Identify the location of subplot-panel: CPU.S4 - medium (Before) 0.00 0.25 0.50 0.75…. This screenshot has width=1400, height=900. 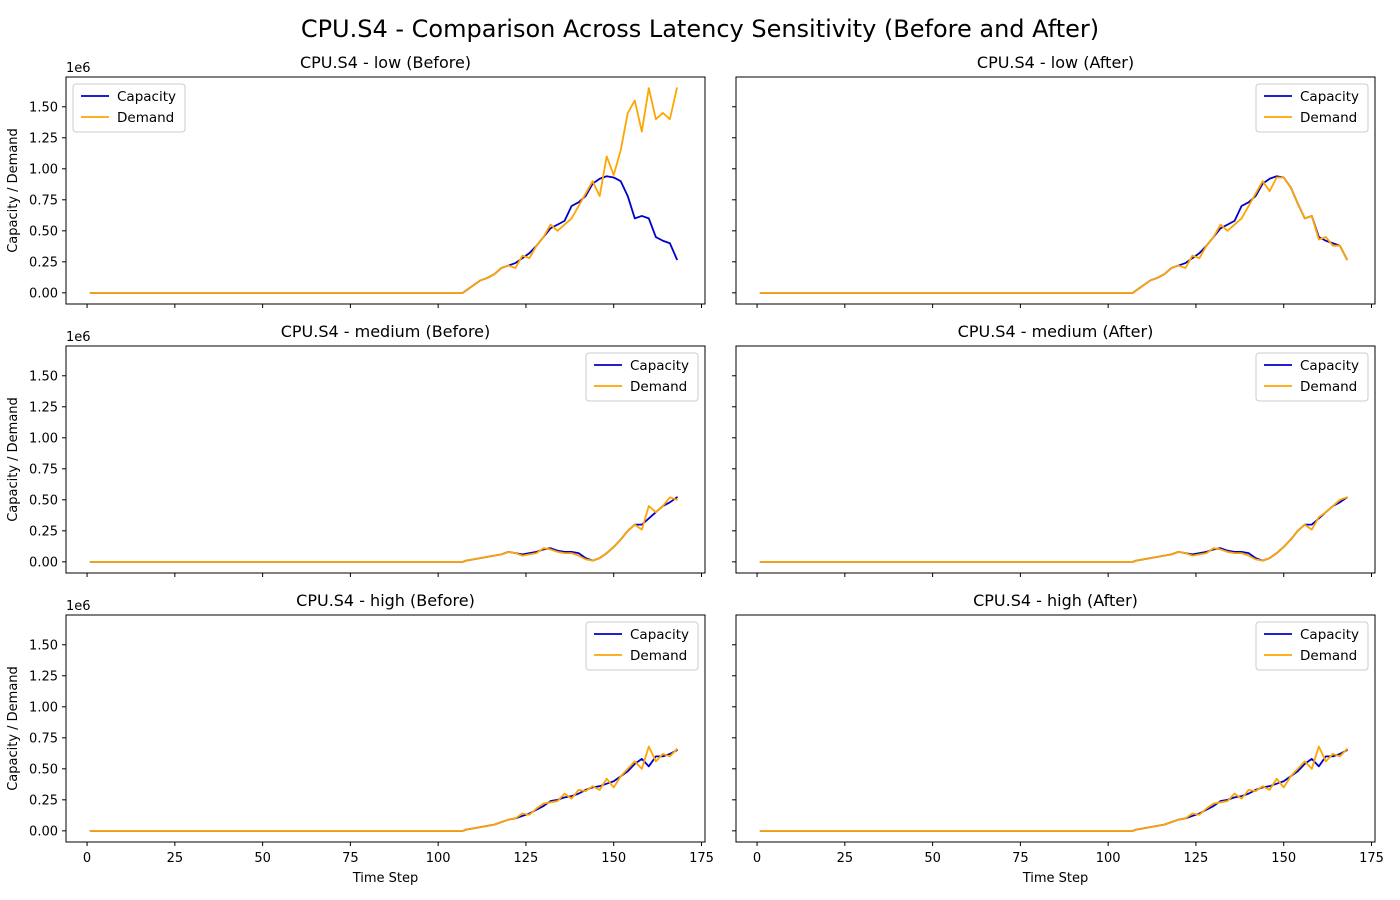
(356, 449).